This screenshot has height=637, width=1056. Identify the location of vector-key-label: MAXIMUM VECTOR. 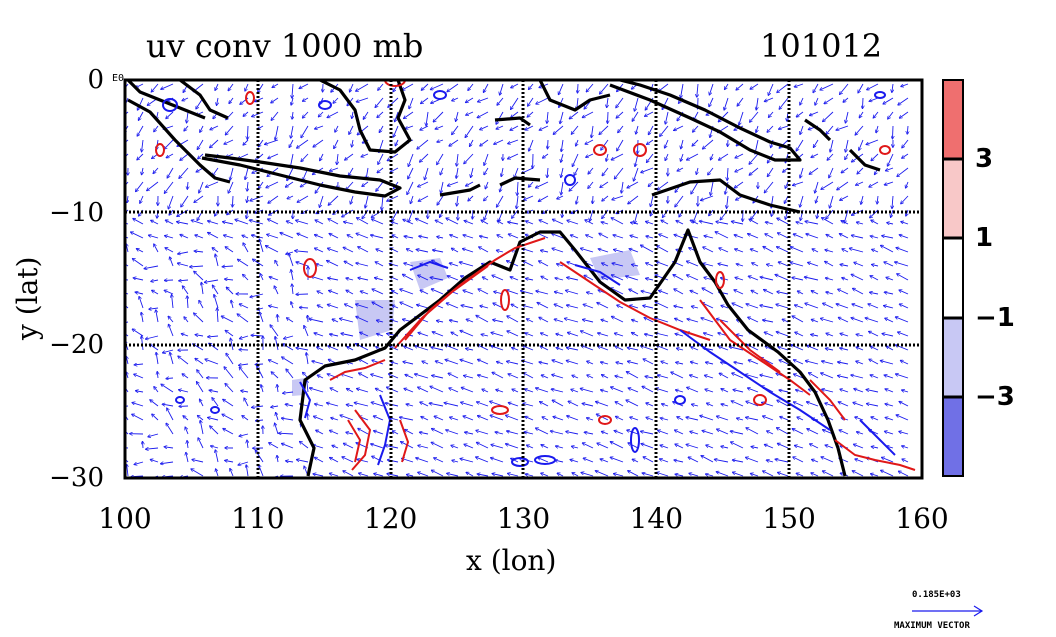
(932, 626).